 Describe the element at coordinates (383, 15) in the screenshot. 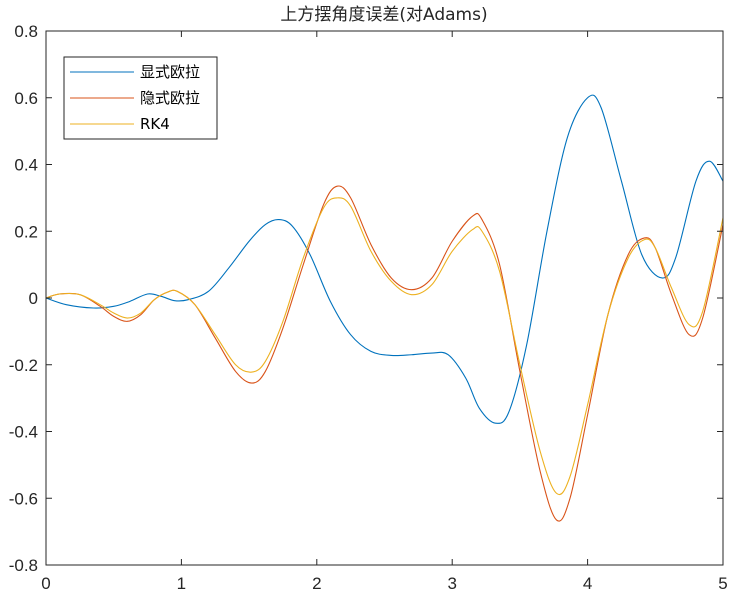

I see `chart-title: 上方摆角度误差(对Adams)` at that location.